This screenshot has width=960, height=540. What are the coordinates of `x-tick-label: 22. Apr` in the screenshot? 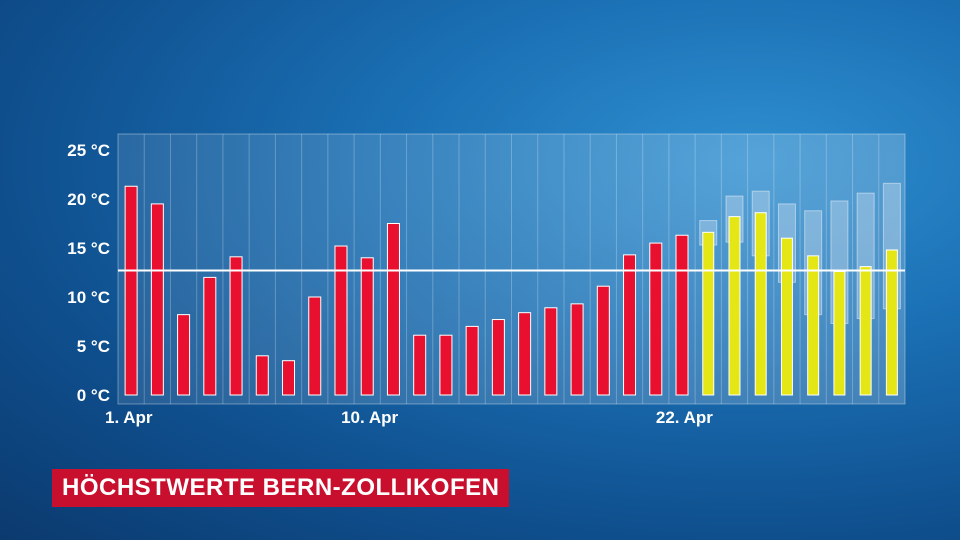 It's located at (684, 417).